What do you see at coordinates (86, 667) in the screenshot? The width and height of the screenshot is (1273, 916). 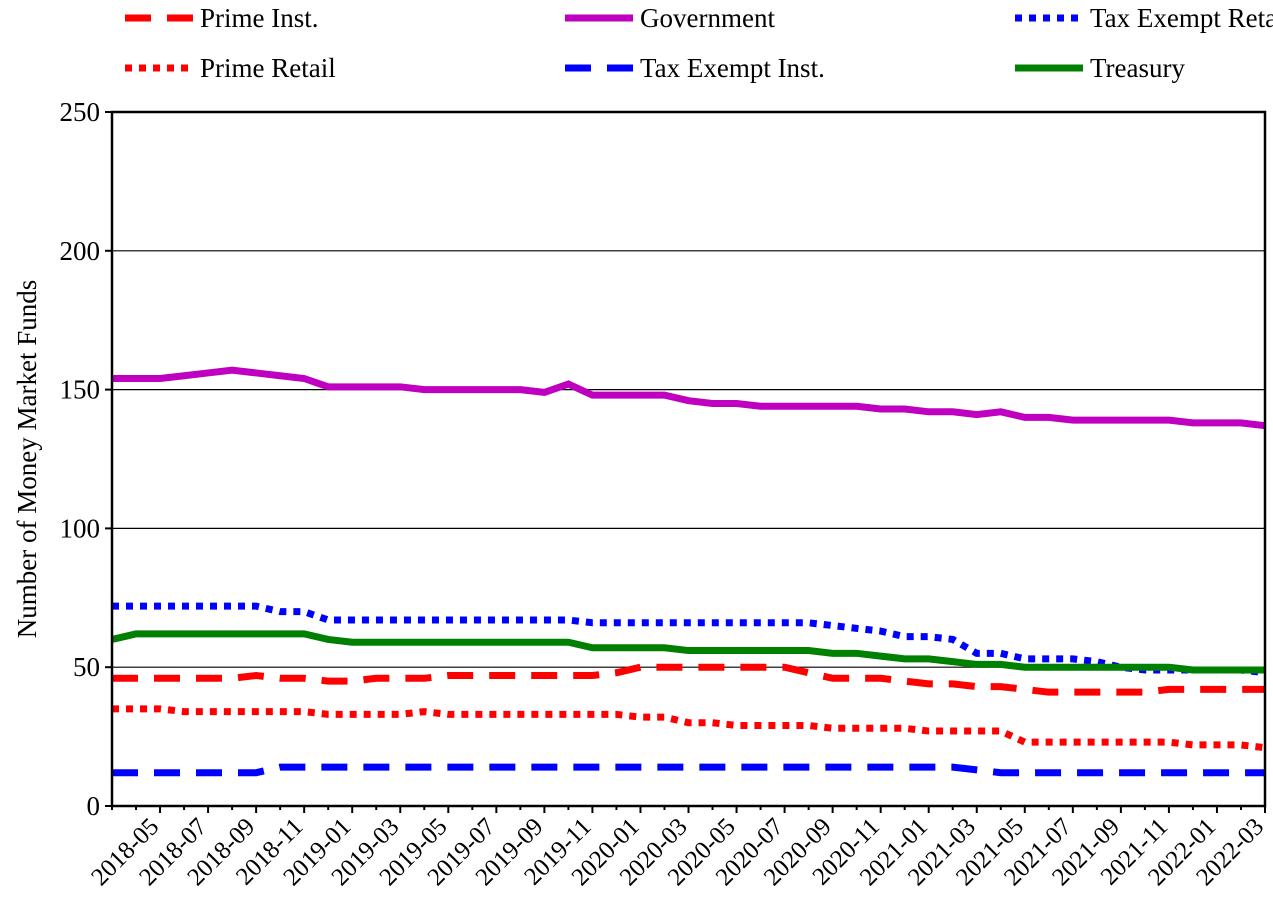 I see `y-tick-label: 50` at bounding box center [86, 667].